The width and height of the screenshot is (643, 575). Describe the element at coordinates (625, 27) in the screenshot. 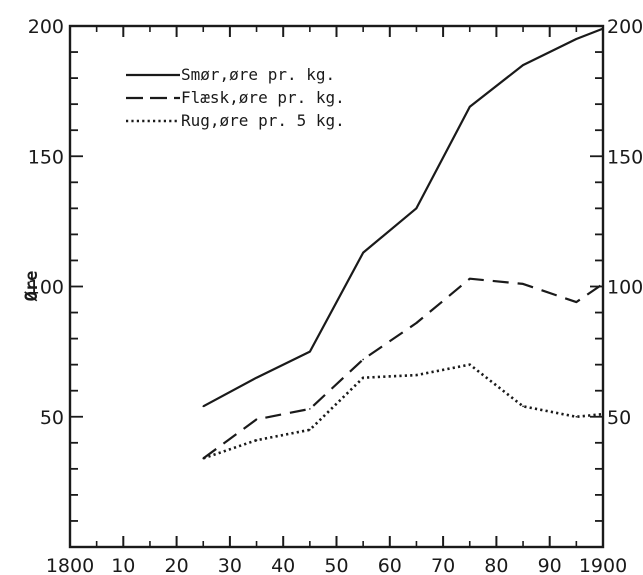

I see `y-tick-label-right: 200` at that location.